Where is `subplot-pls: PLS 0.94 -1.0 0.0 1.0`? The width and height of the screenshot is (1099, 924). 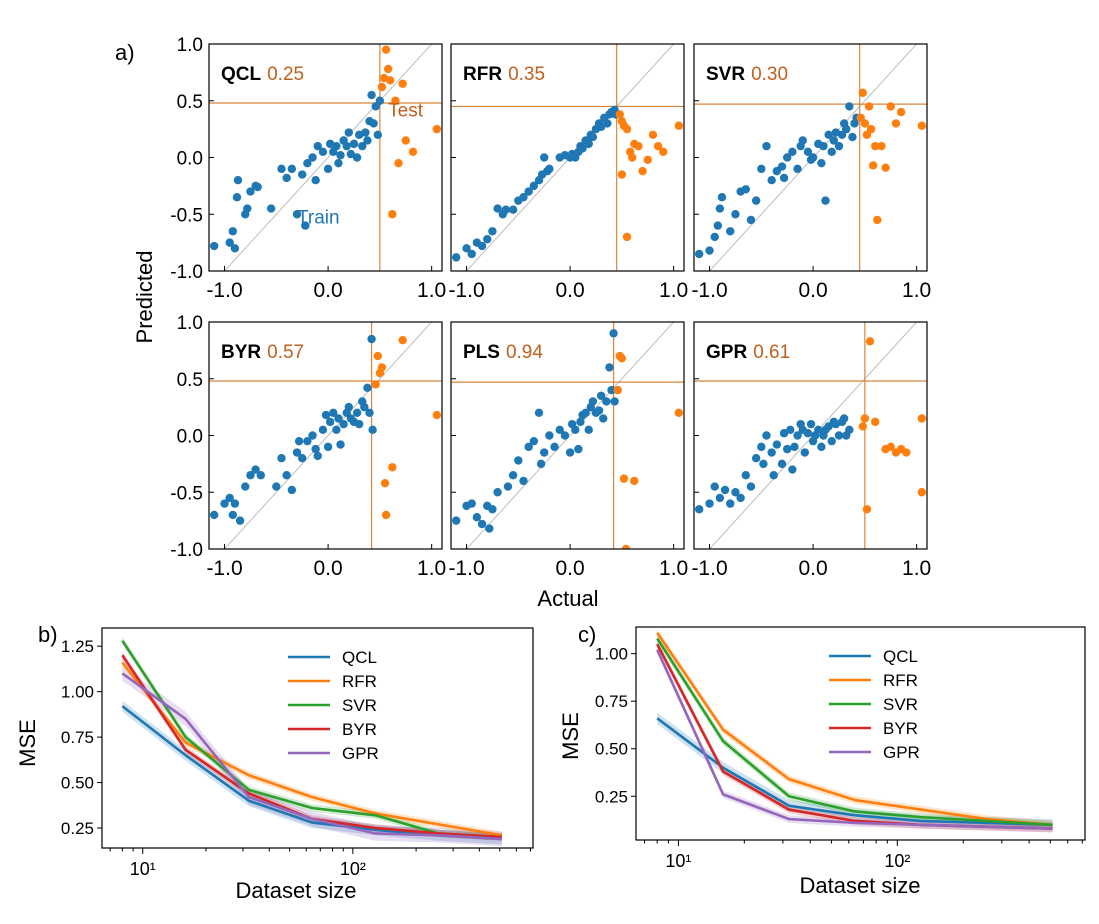
subplot-pls: PLS 0.94 -1.0 0.0 1.0 is located at coordinates (568, 450).